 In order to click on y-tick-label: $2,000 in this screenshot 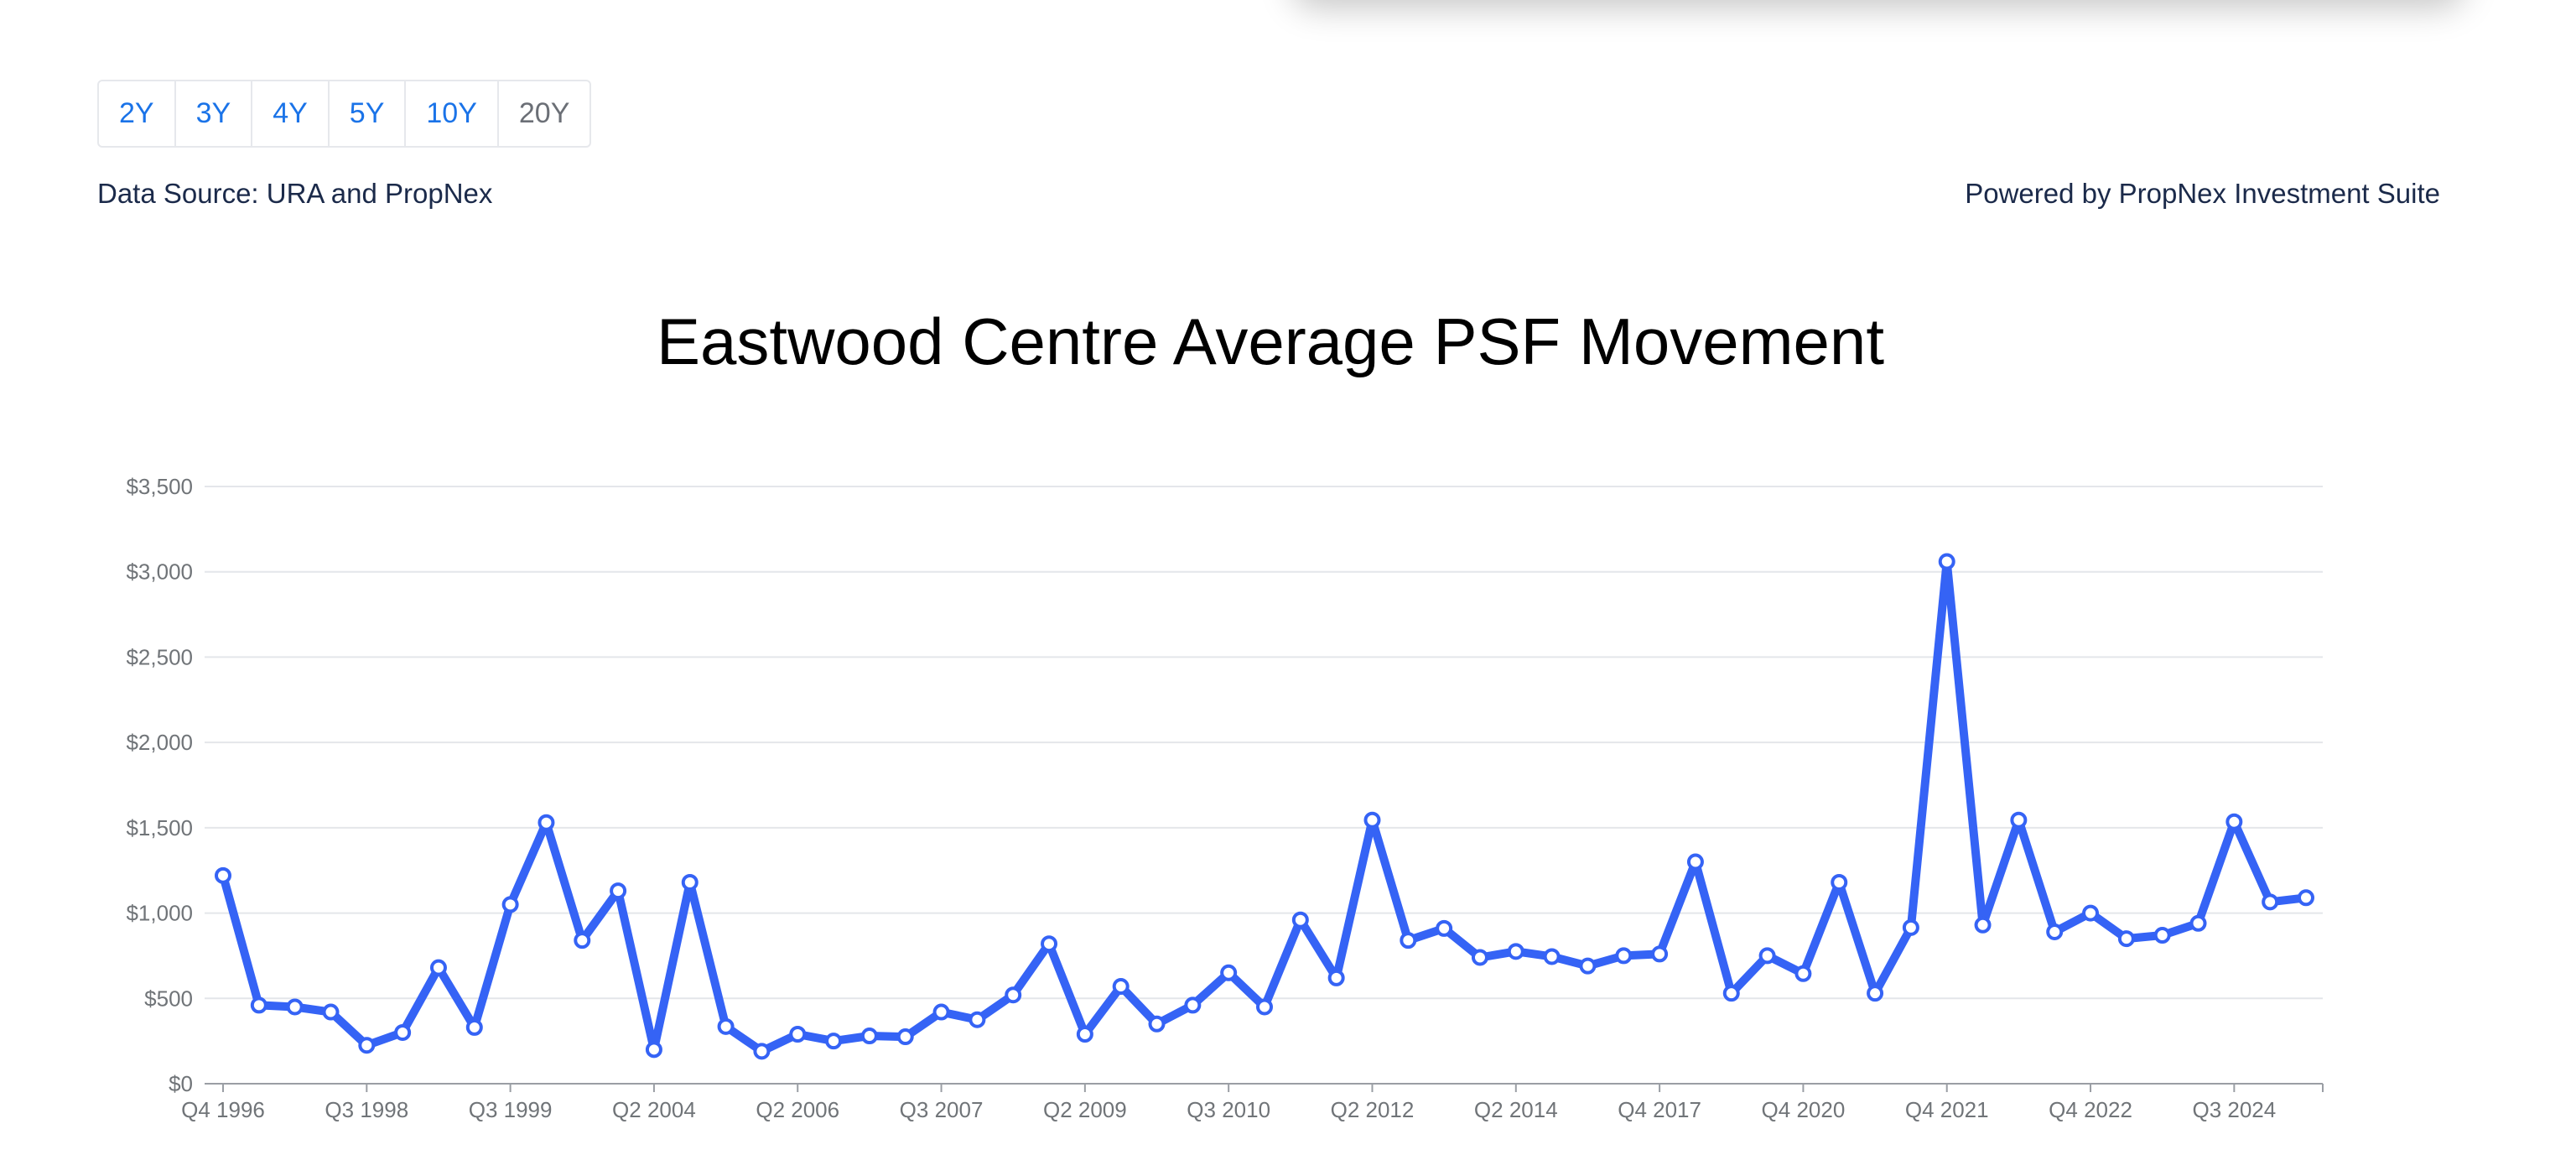, I will do `click(159, 743)`.